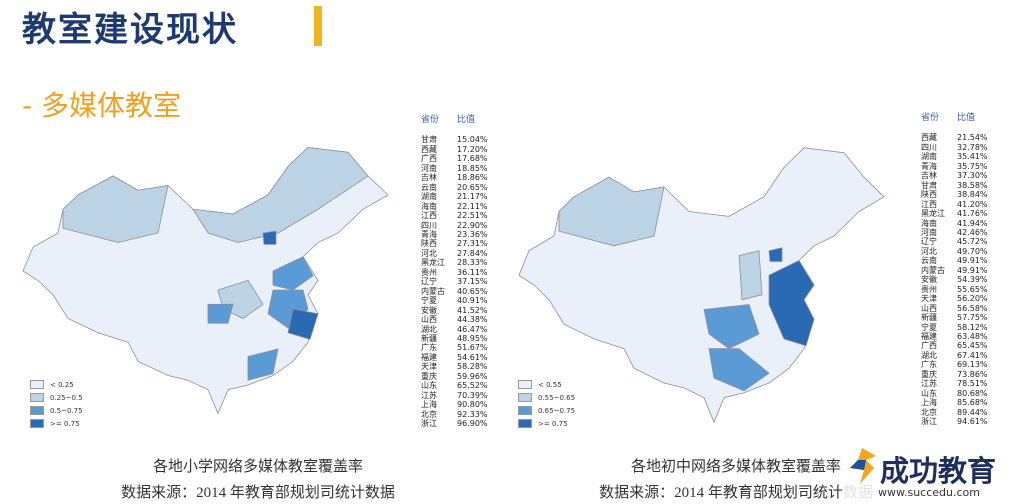 This screenshot has height=504, width=1020. What do you see at coordinates (546, 397) in the screenshot?
I see `legend-item: 0.55~0.65` at bounding box center [546, 397].